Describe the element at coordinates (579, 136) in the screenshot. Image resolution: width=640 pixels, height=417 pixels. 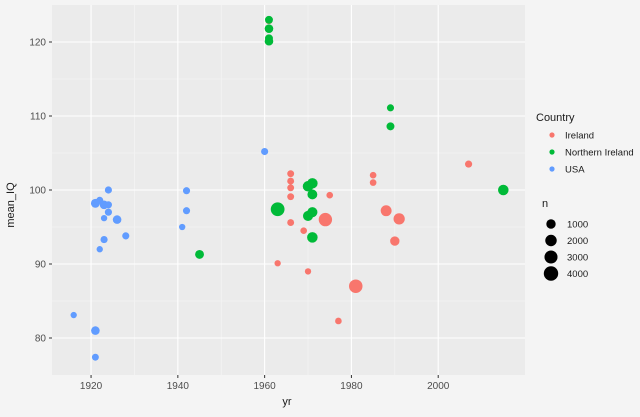
I see `legend-label-ireland: Ireland` at that location.